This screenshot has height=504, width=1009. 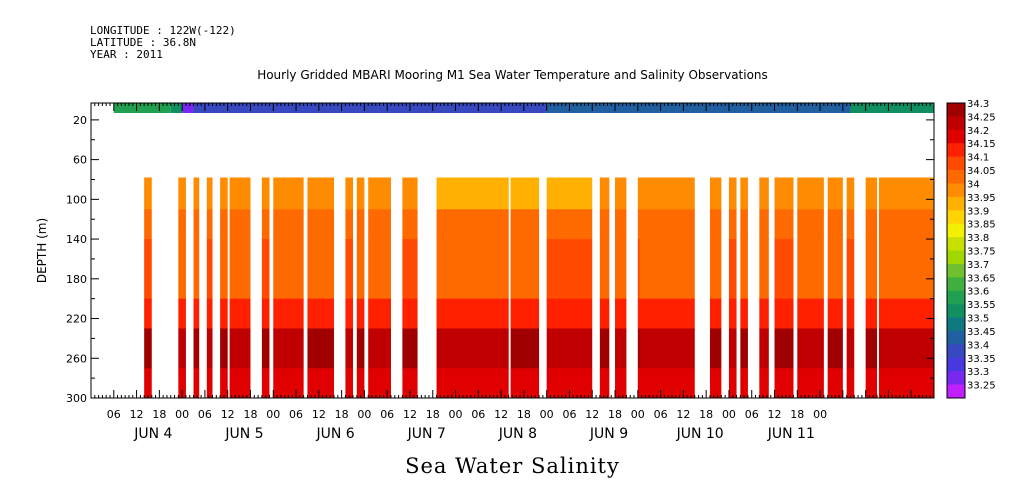 I want to click on colorbar-label: 33.7, so click(x=978, y=265).